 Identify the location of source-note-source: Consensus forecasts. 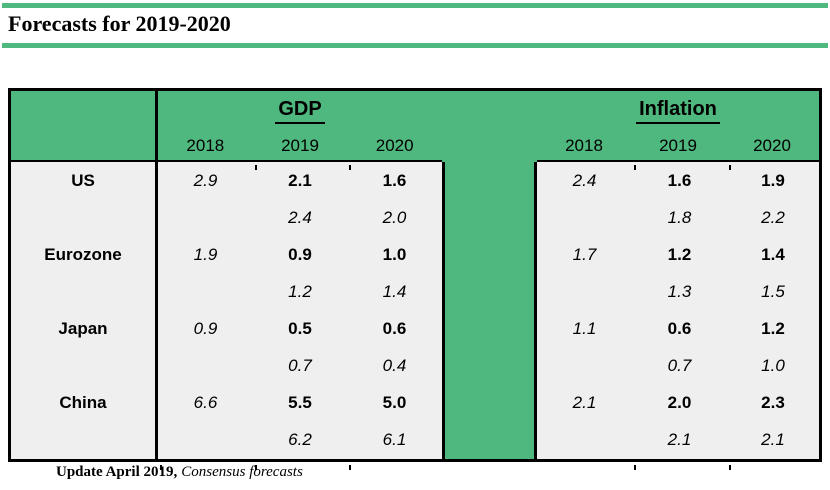
(242, 472).